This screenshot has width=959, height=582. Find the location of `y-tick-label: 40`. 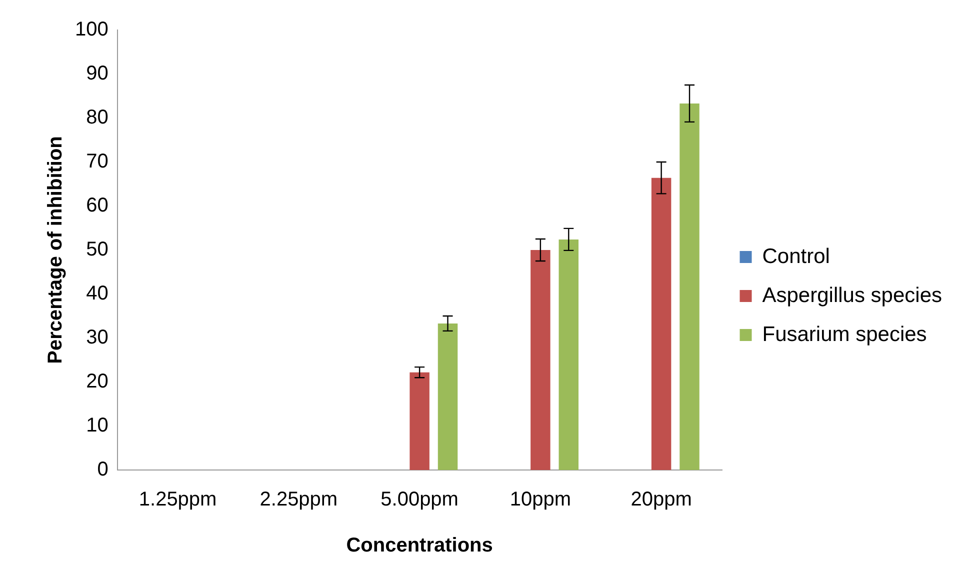

y-tick-label: 40 is located at coordinates (97, 293).